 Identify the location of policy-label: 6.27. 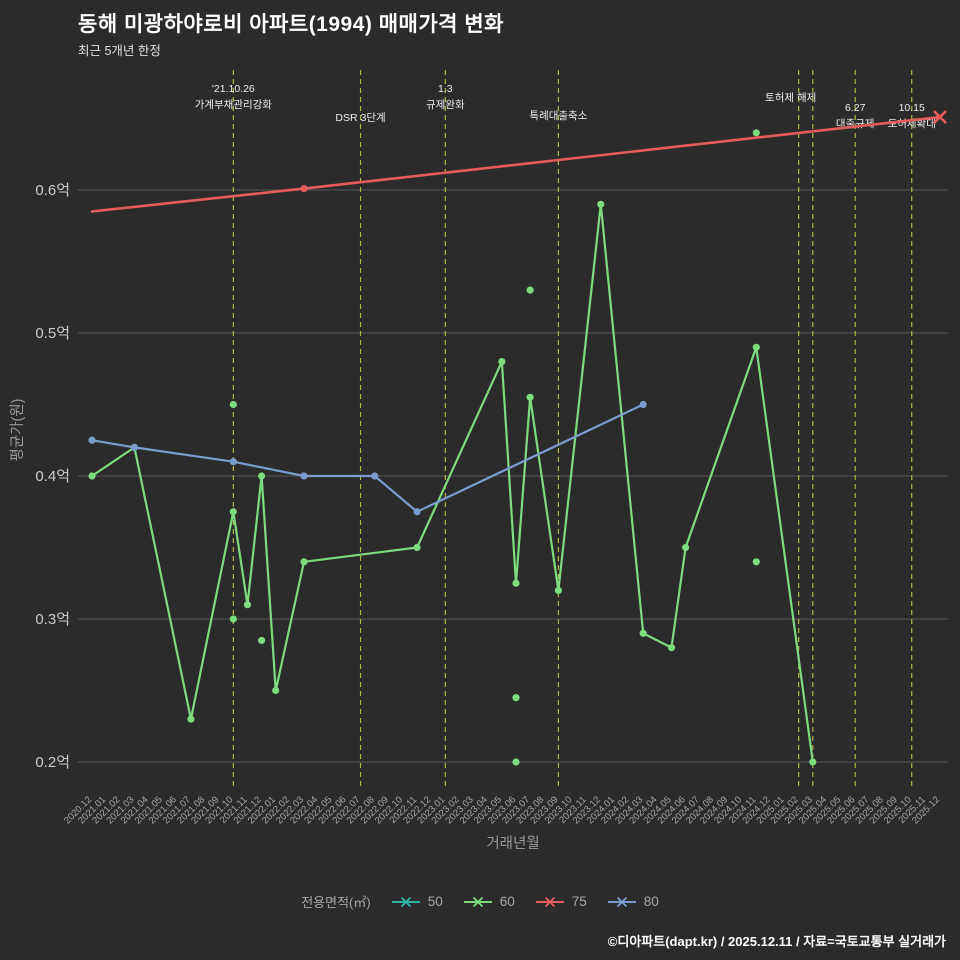
(855, 108).